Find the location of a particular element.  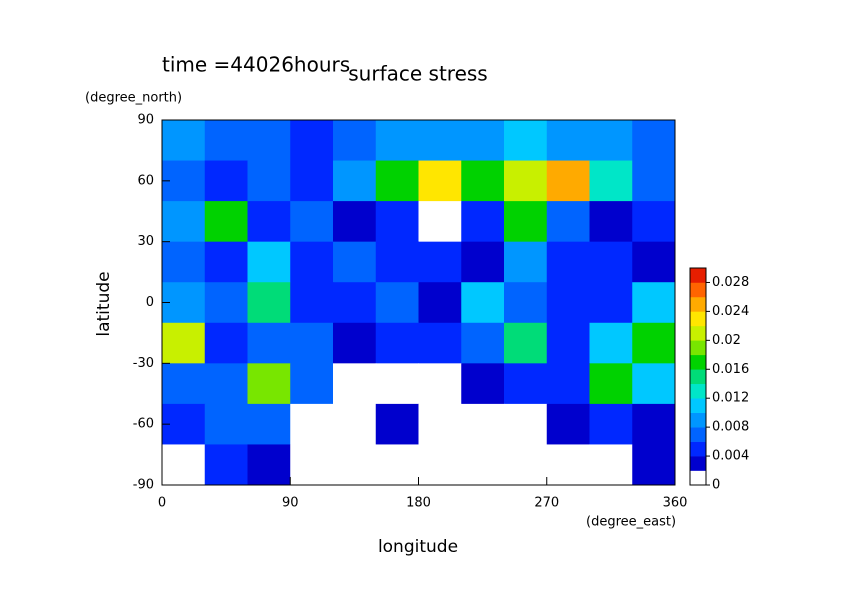

colorbar-tick-label: 0.004 is located at coordinates (730, 456).